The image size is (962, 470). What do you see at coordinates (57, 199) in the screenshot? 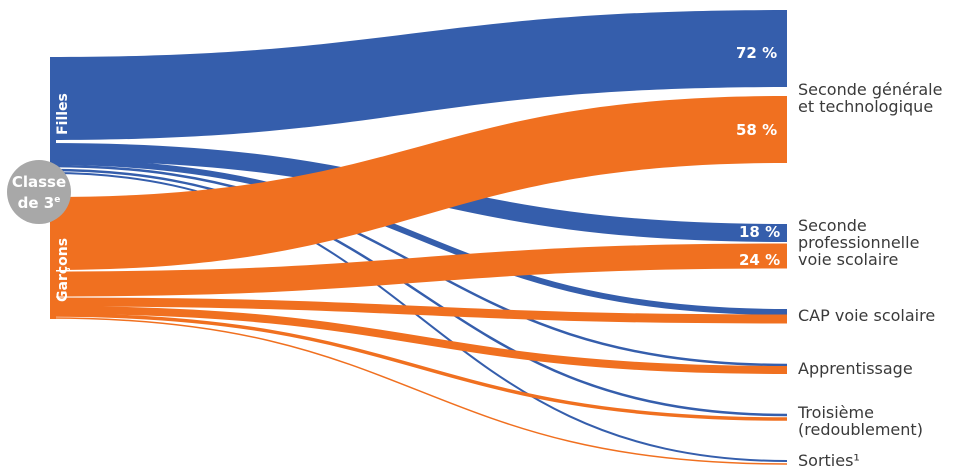
I see `origin-sup: e` at bounding box center [57, 199].